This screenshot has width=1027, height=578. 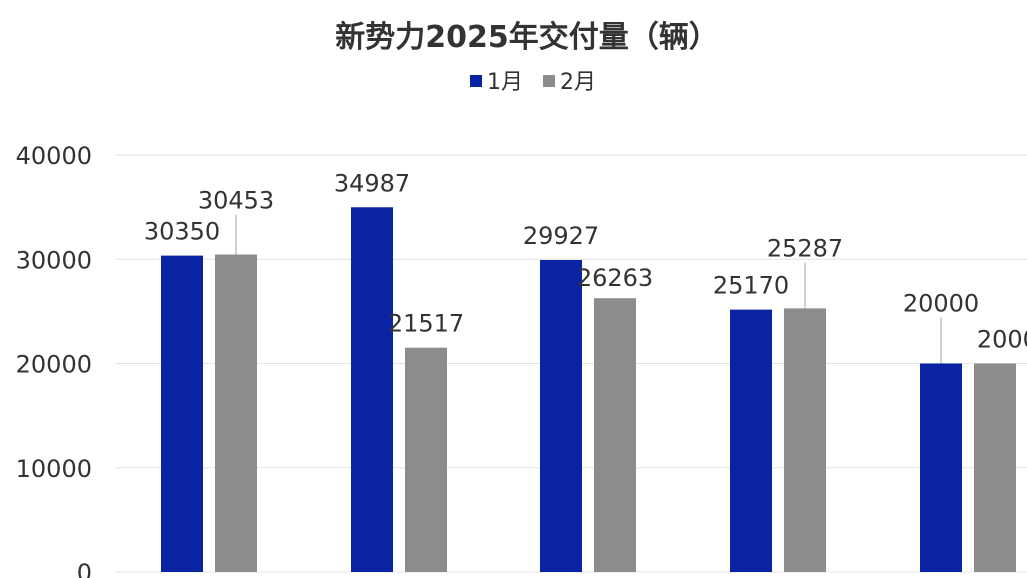 I want to click on y-tick-label: 0, so click(x=84, y=568).